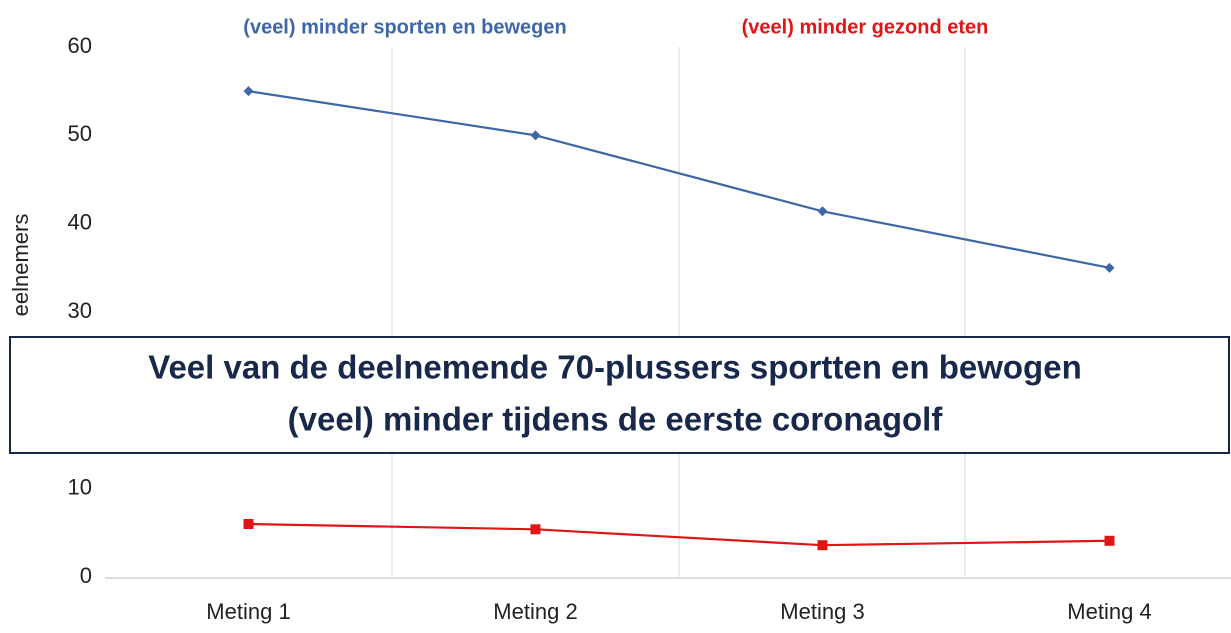  What do you see at coordinates (80, 486) in the screenshot?
I see `y-tick-label: 10` at bounding box center [80, 486].